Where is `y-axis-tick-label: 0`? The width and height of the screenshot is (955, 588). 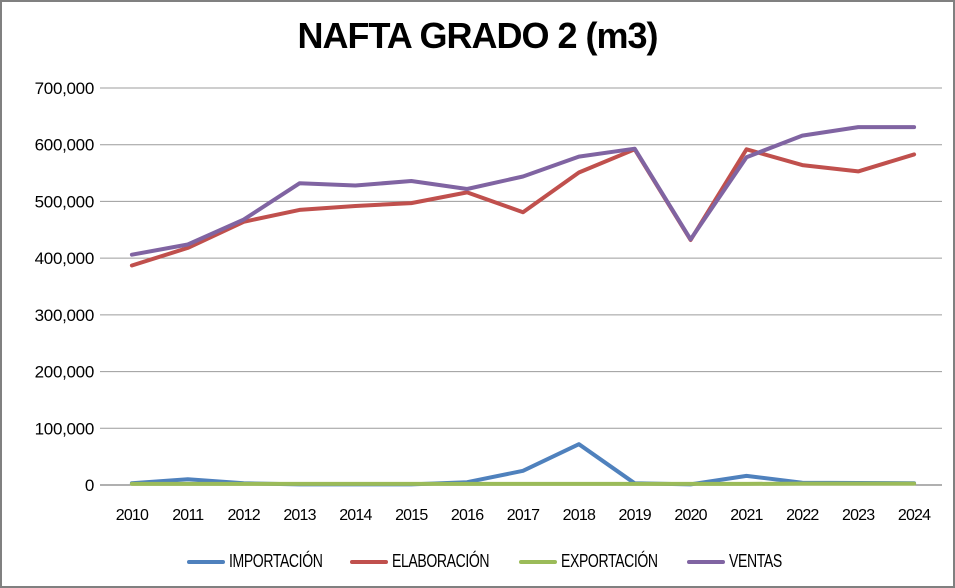 y-axis-tick-label: 0 is located at coordinates (89, 485).